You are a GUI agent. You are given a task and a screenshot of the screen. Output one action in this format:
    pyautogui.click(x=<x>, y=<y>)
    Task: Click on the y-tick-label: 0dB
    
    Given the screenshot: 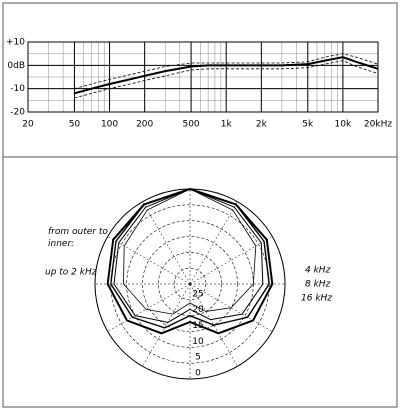 What is the action you would take?
    pyautogui.click(x=16, y=66)
    